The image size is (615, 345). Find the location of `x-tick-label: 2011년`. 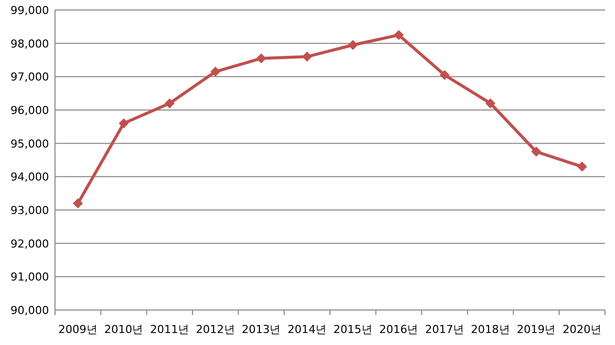

x-tick-label: 2011년 is located at coordinates (170, 329).